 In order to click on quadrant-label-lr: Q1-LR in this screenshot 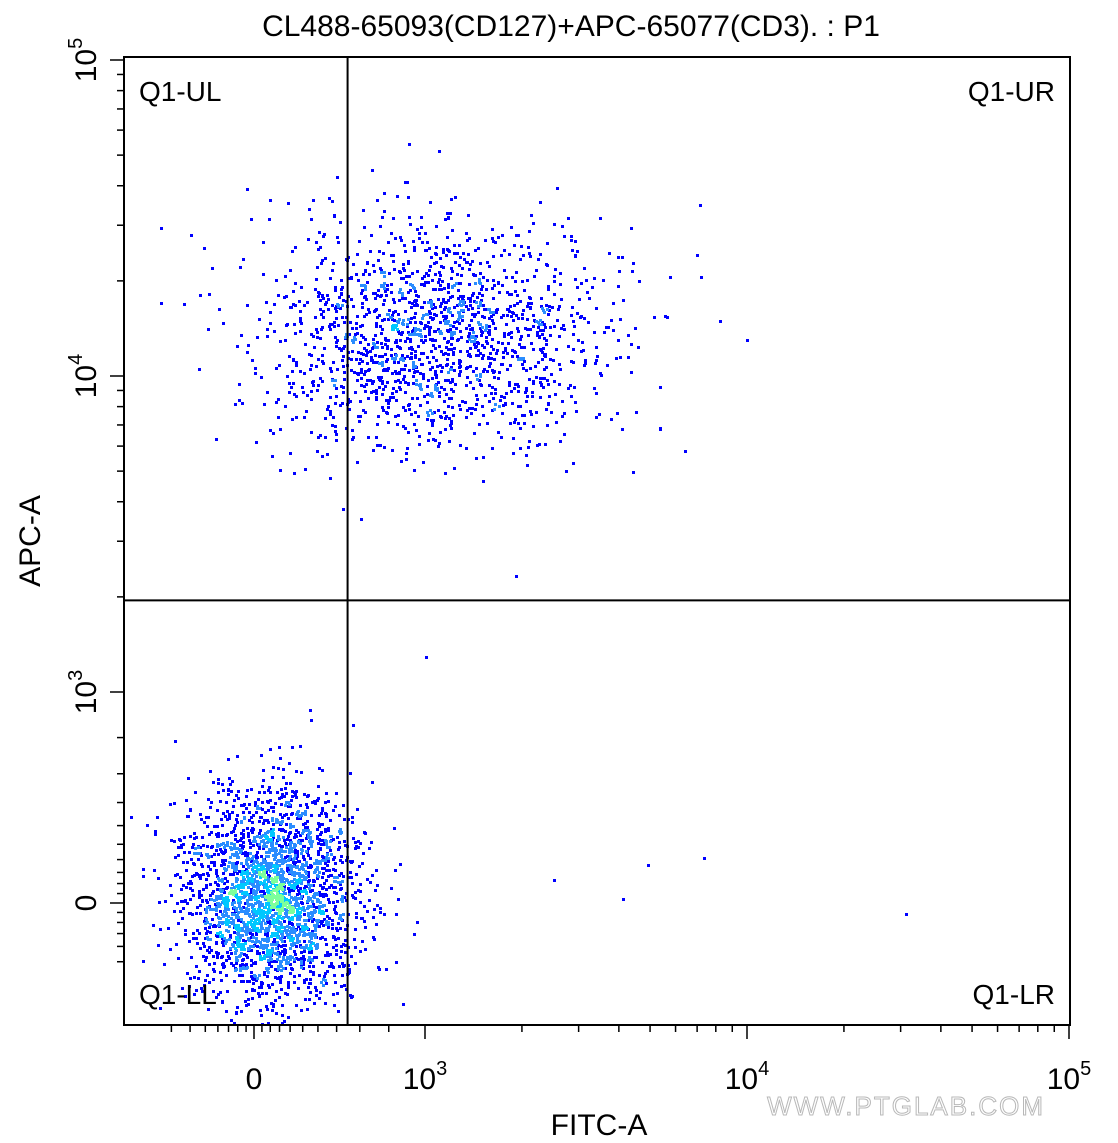, I will do `click(1014, 994)`.